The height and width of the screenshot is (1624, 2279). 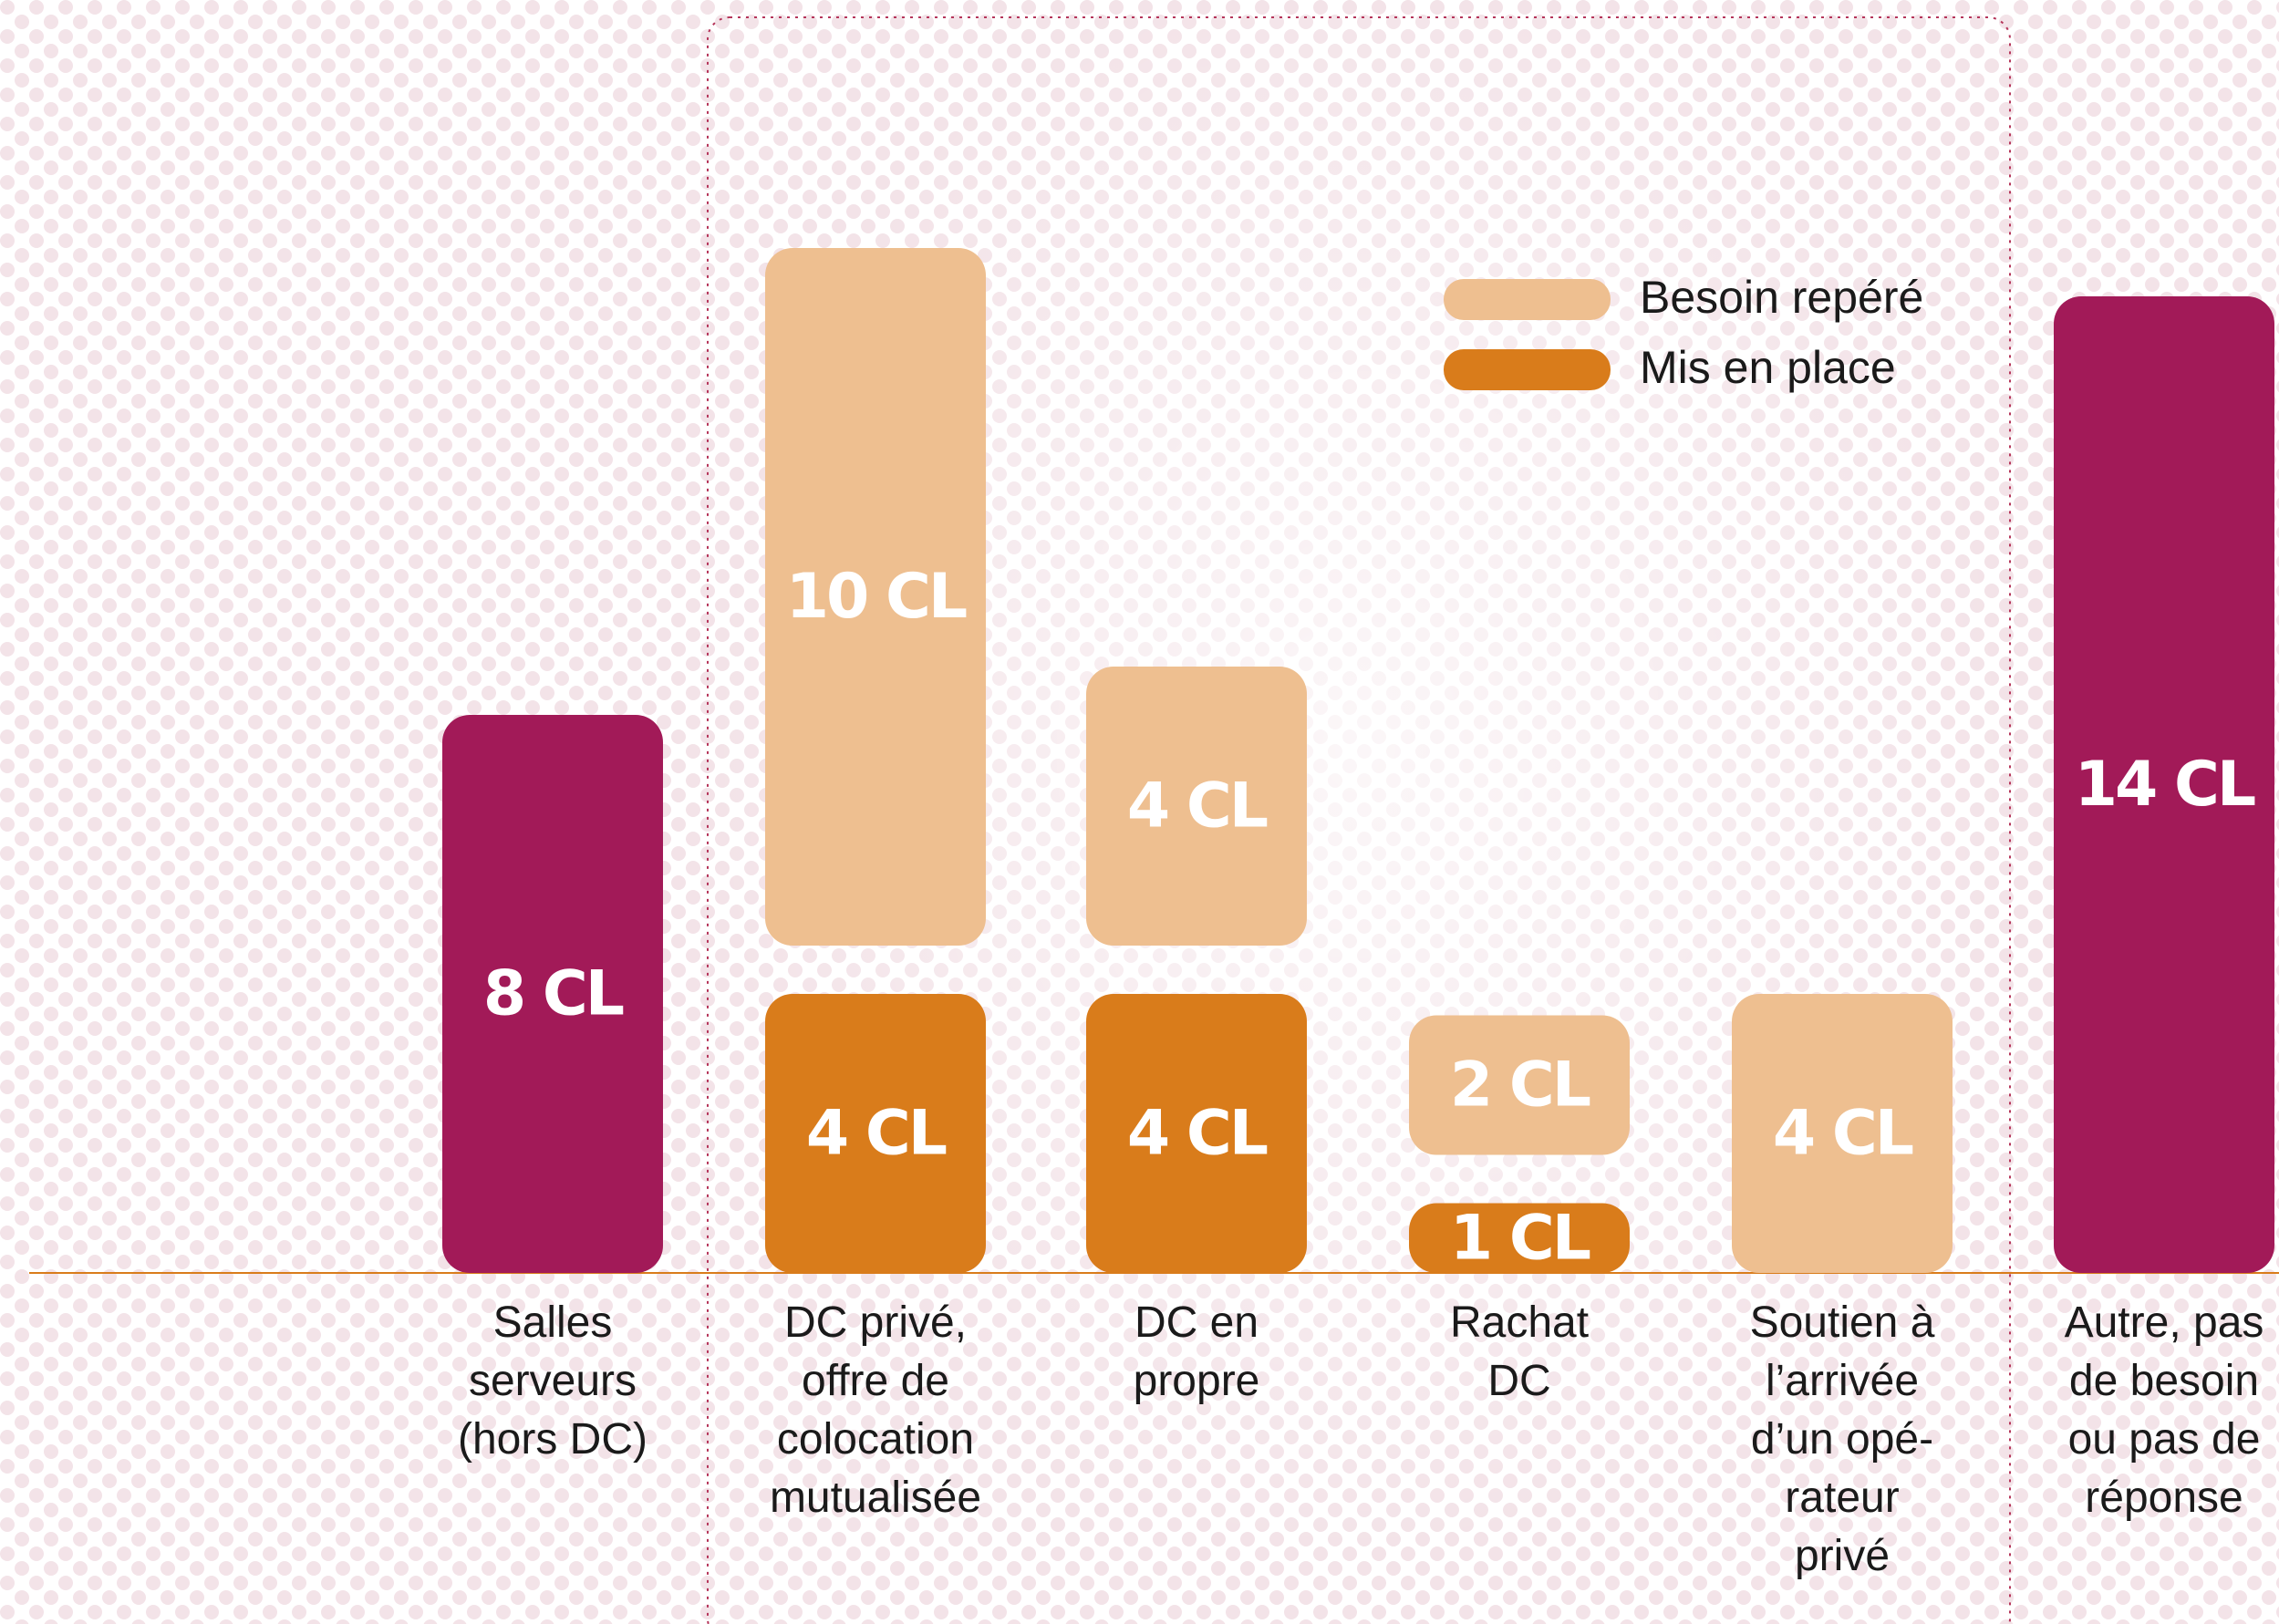 What do you see at coordinates (1196, 1322) in the screenshot?
I see `x-tick-line: DC en` at bounding box center [1196, 1322].